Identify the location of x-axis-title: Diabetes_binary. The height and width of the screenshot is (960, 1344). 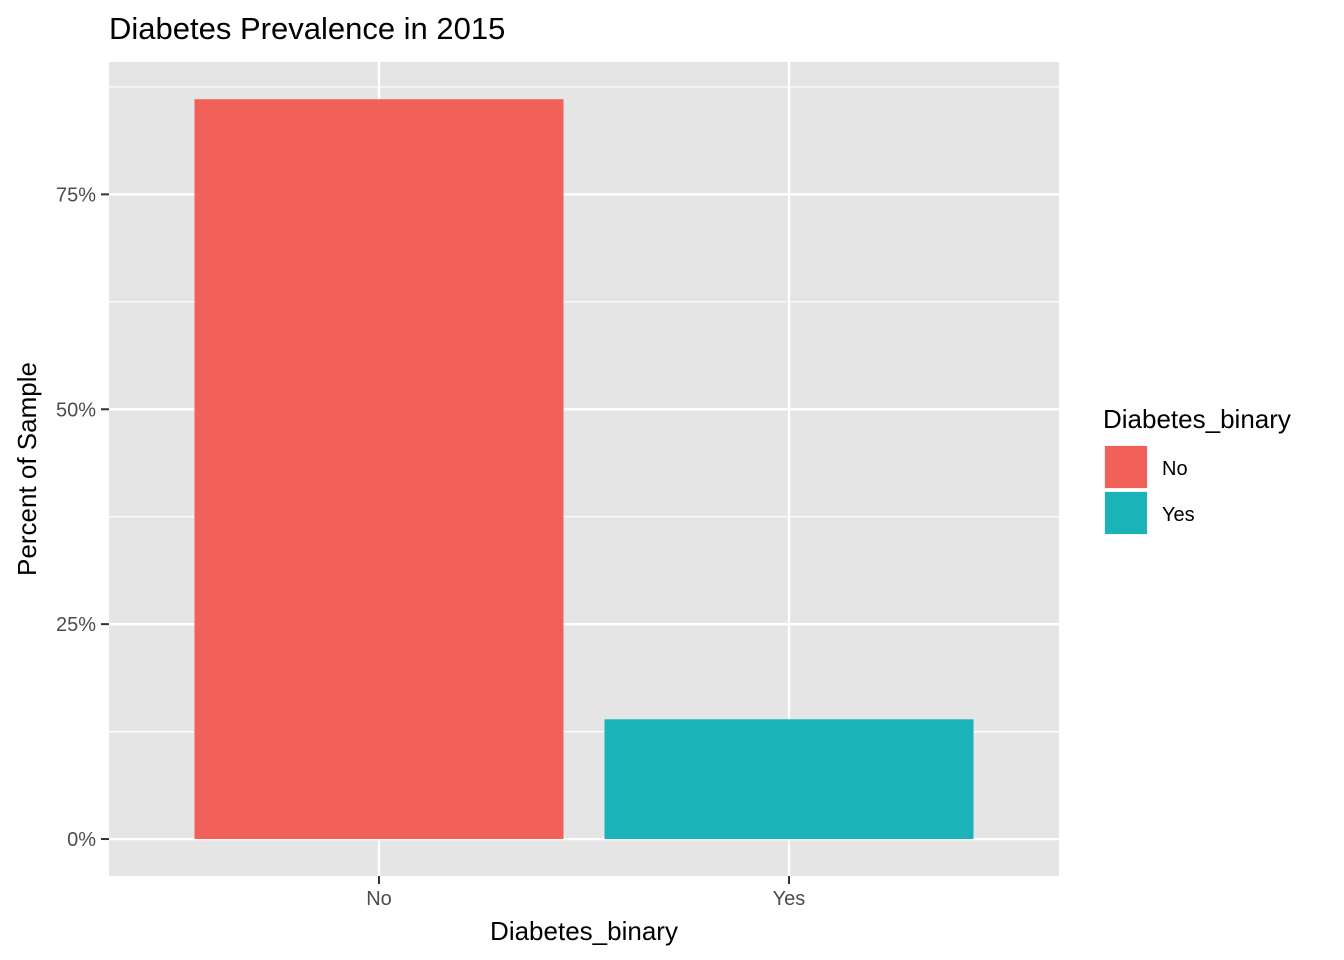
(584, 931).